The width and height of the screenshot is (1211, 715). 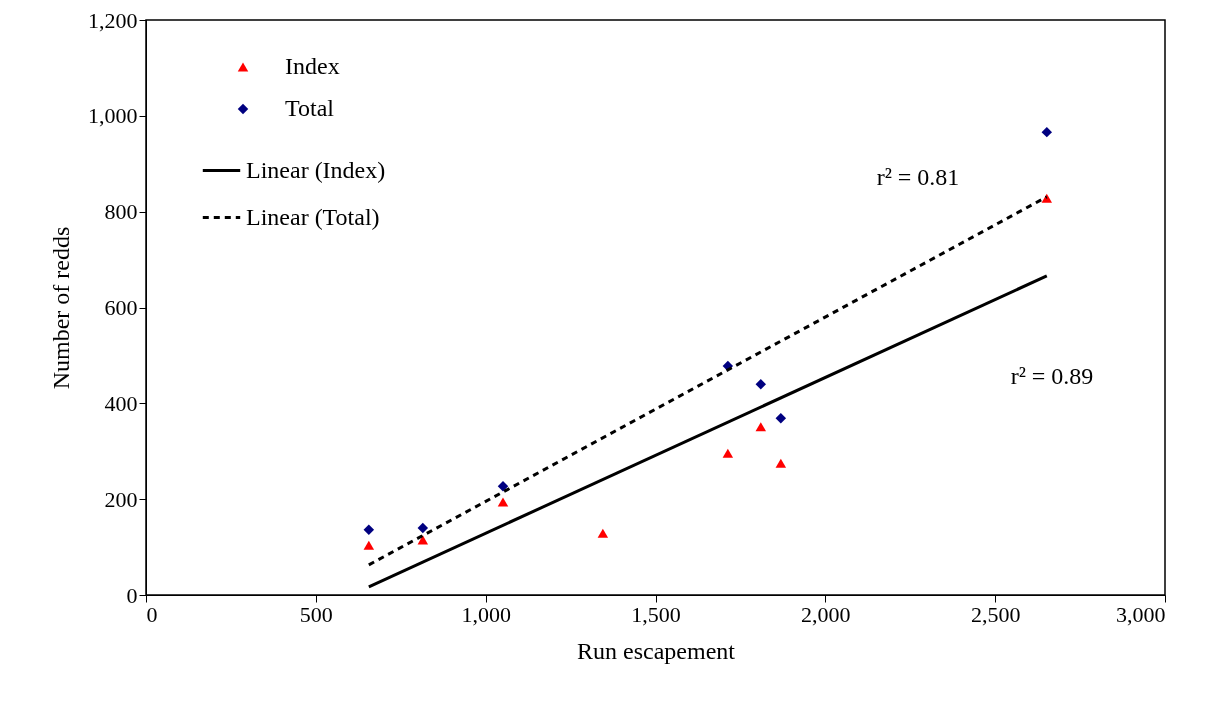 What do you see at coordinates (121, 403) in the screenshot?
I see `y-tick-label: 400` at bounding box center [121, 403].